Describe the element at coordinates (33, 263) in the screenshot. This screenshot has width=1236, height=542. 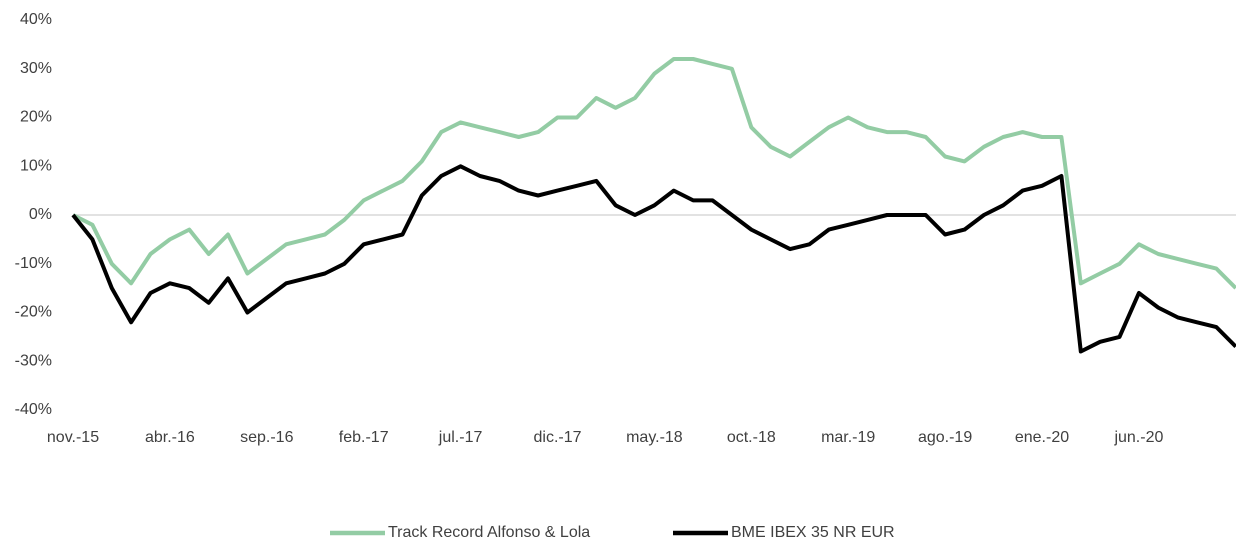
I see `y-tick-label: -10%` at that location.